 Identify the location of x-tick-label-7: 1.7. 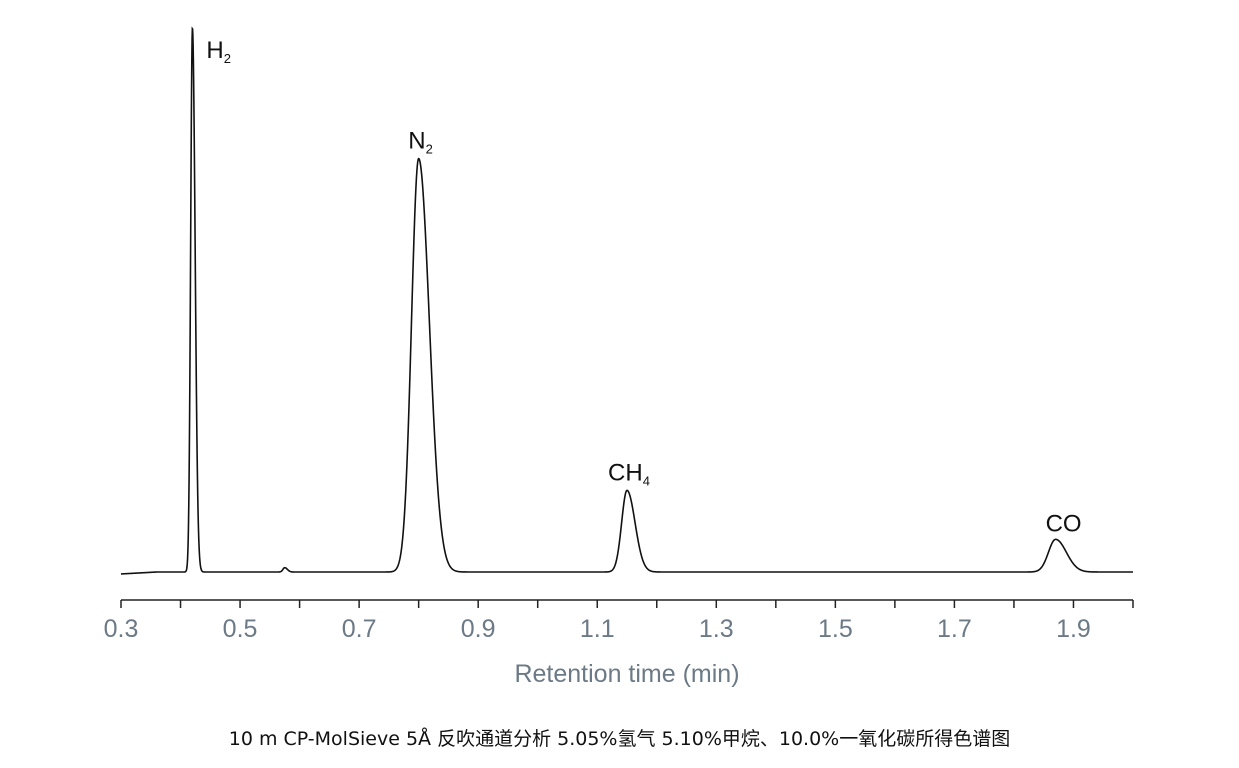
(954, 629).